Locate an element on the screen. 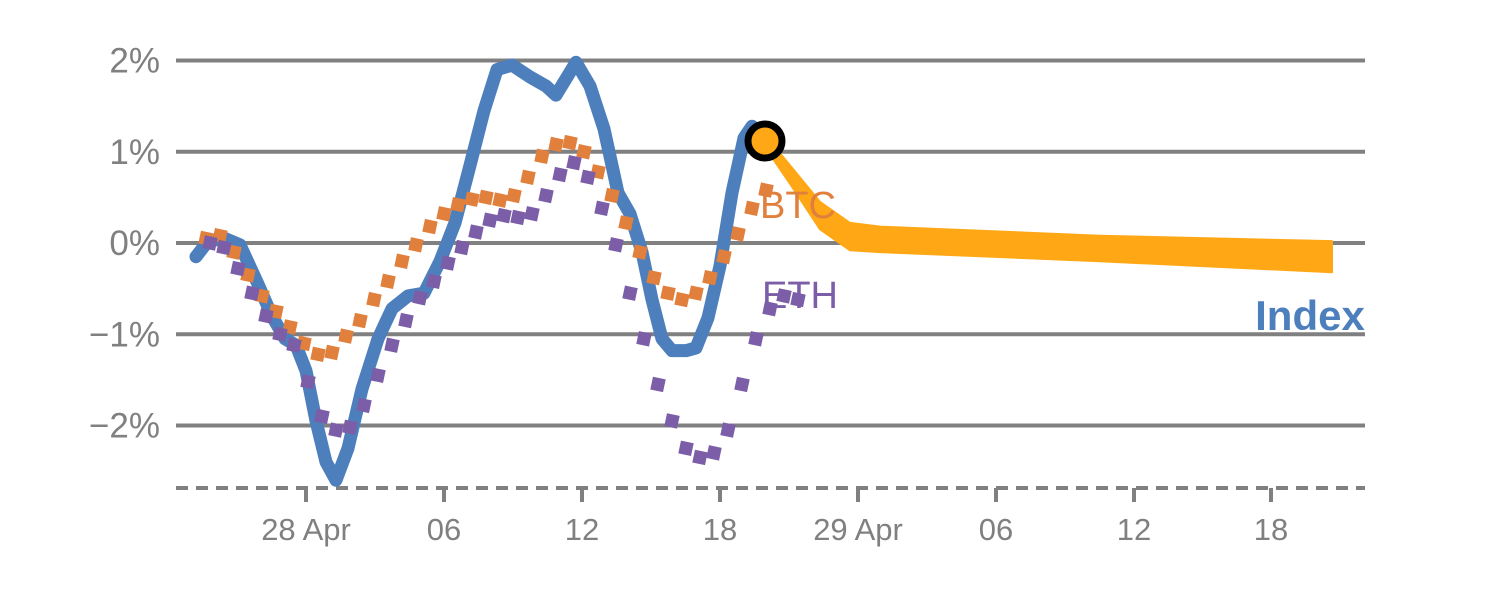 The width and height of the screenshot is (1500, 600). series-annotations: BTC ETH Index is located at coordinates (1062, 262).